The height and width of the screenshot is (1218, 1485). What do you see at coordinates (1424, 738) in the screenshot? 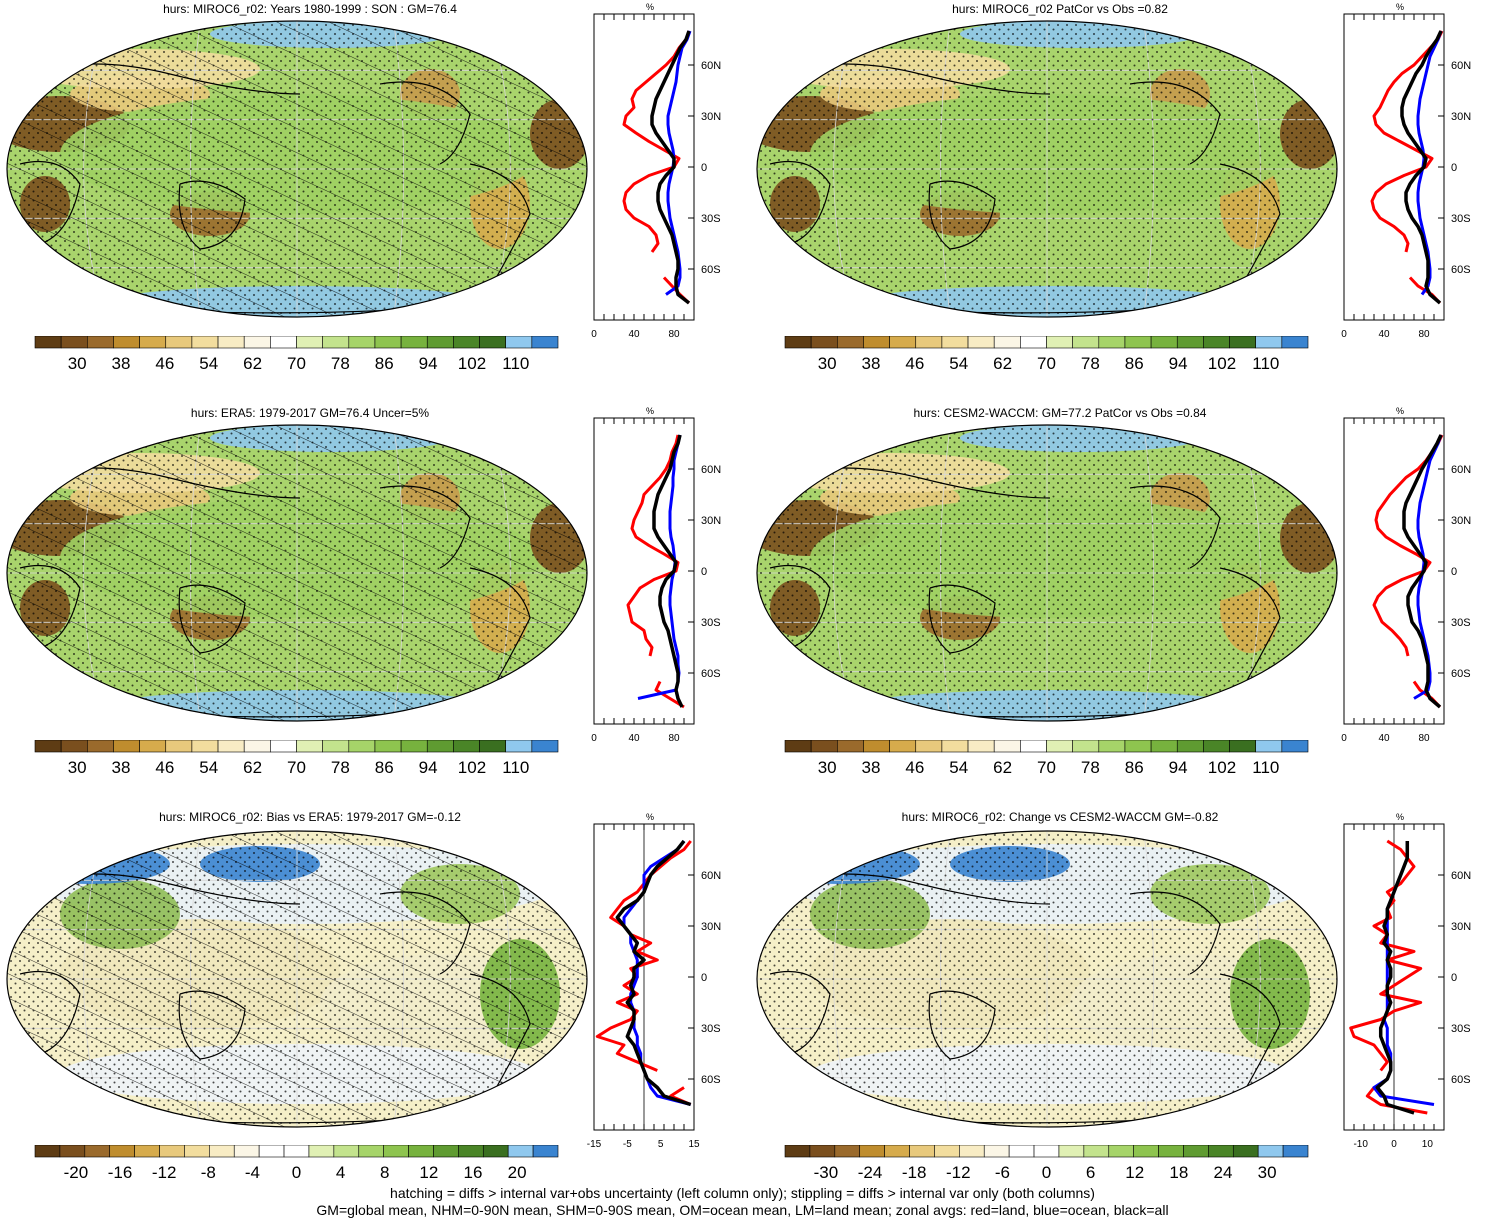
I see `zonal-tick-label: 80` at bounding box center [1424, 738].